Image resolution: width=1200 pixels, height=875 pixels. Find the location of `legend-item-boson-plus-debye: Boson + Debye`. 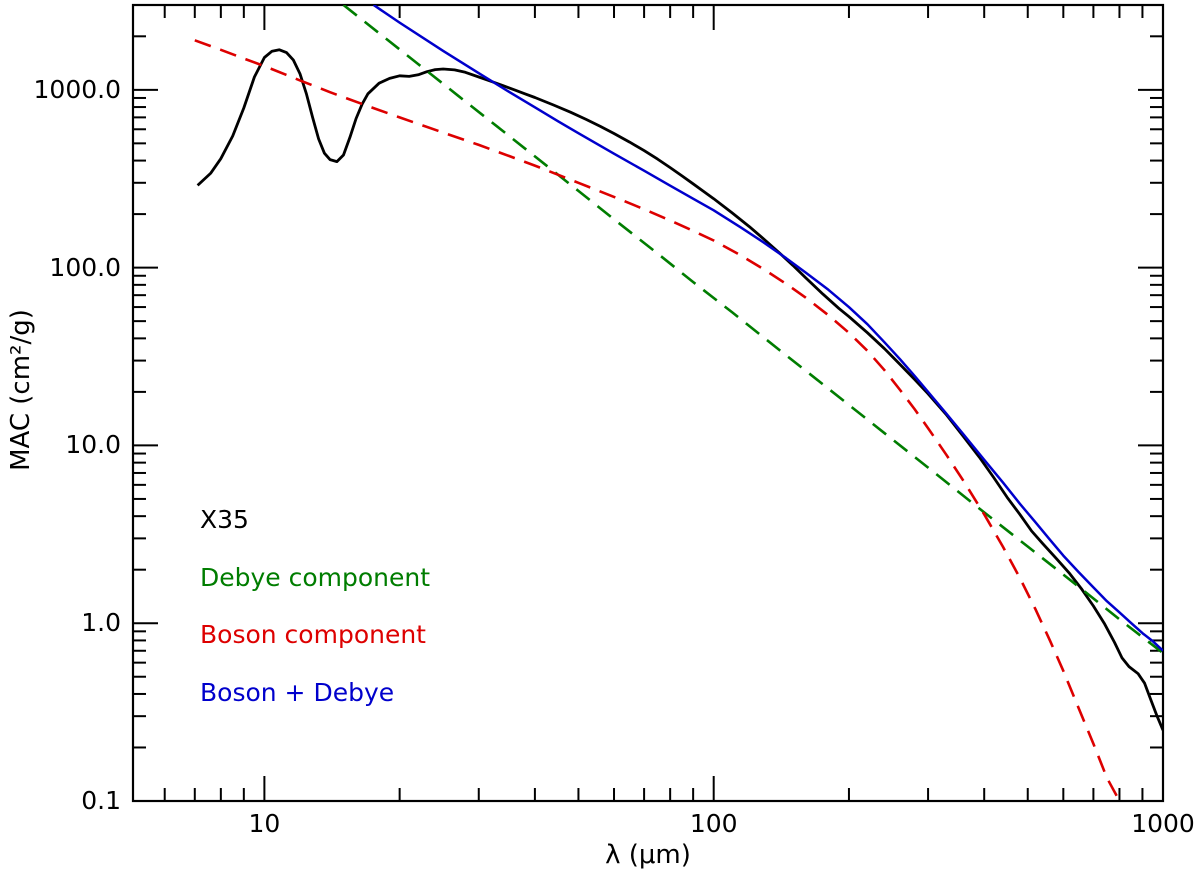

legend-item-boson-plus-debye: Boson + Debye is located at coordinates (297, 692).